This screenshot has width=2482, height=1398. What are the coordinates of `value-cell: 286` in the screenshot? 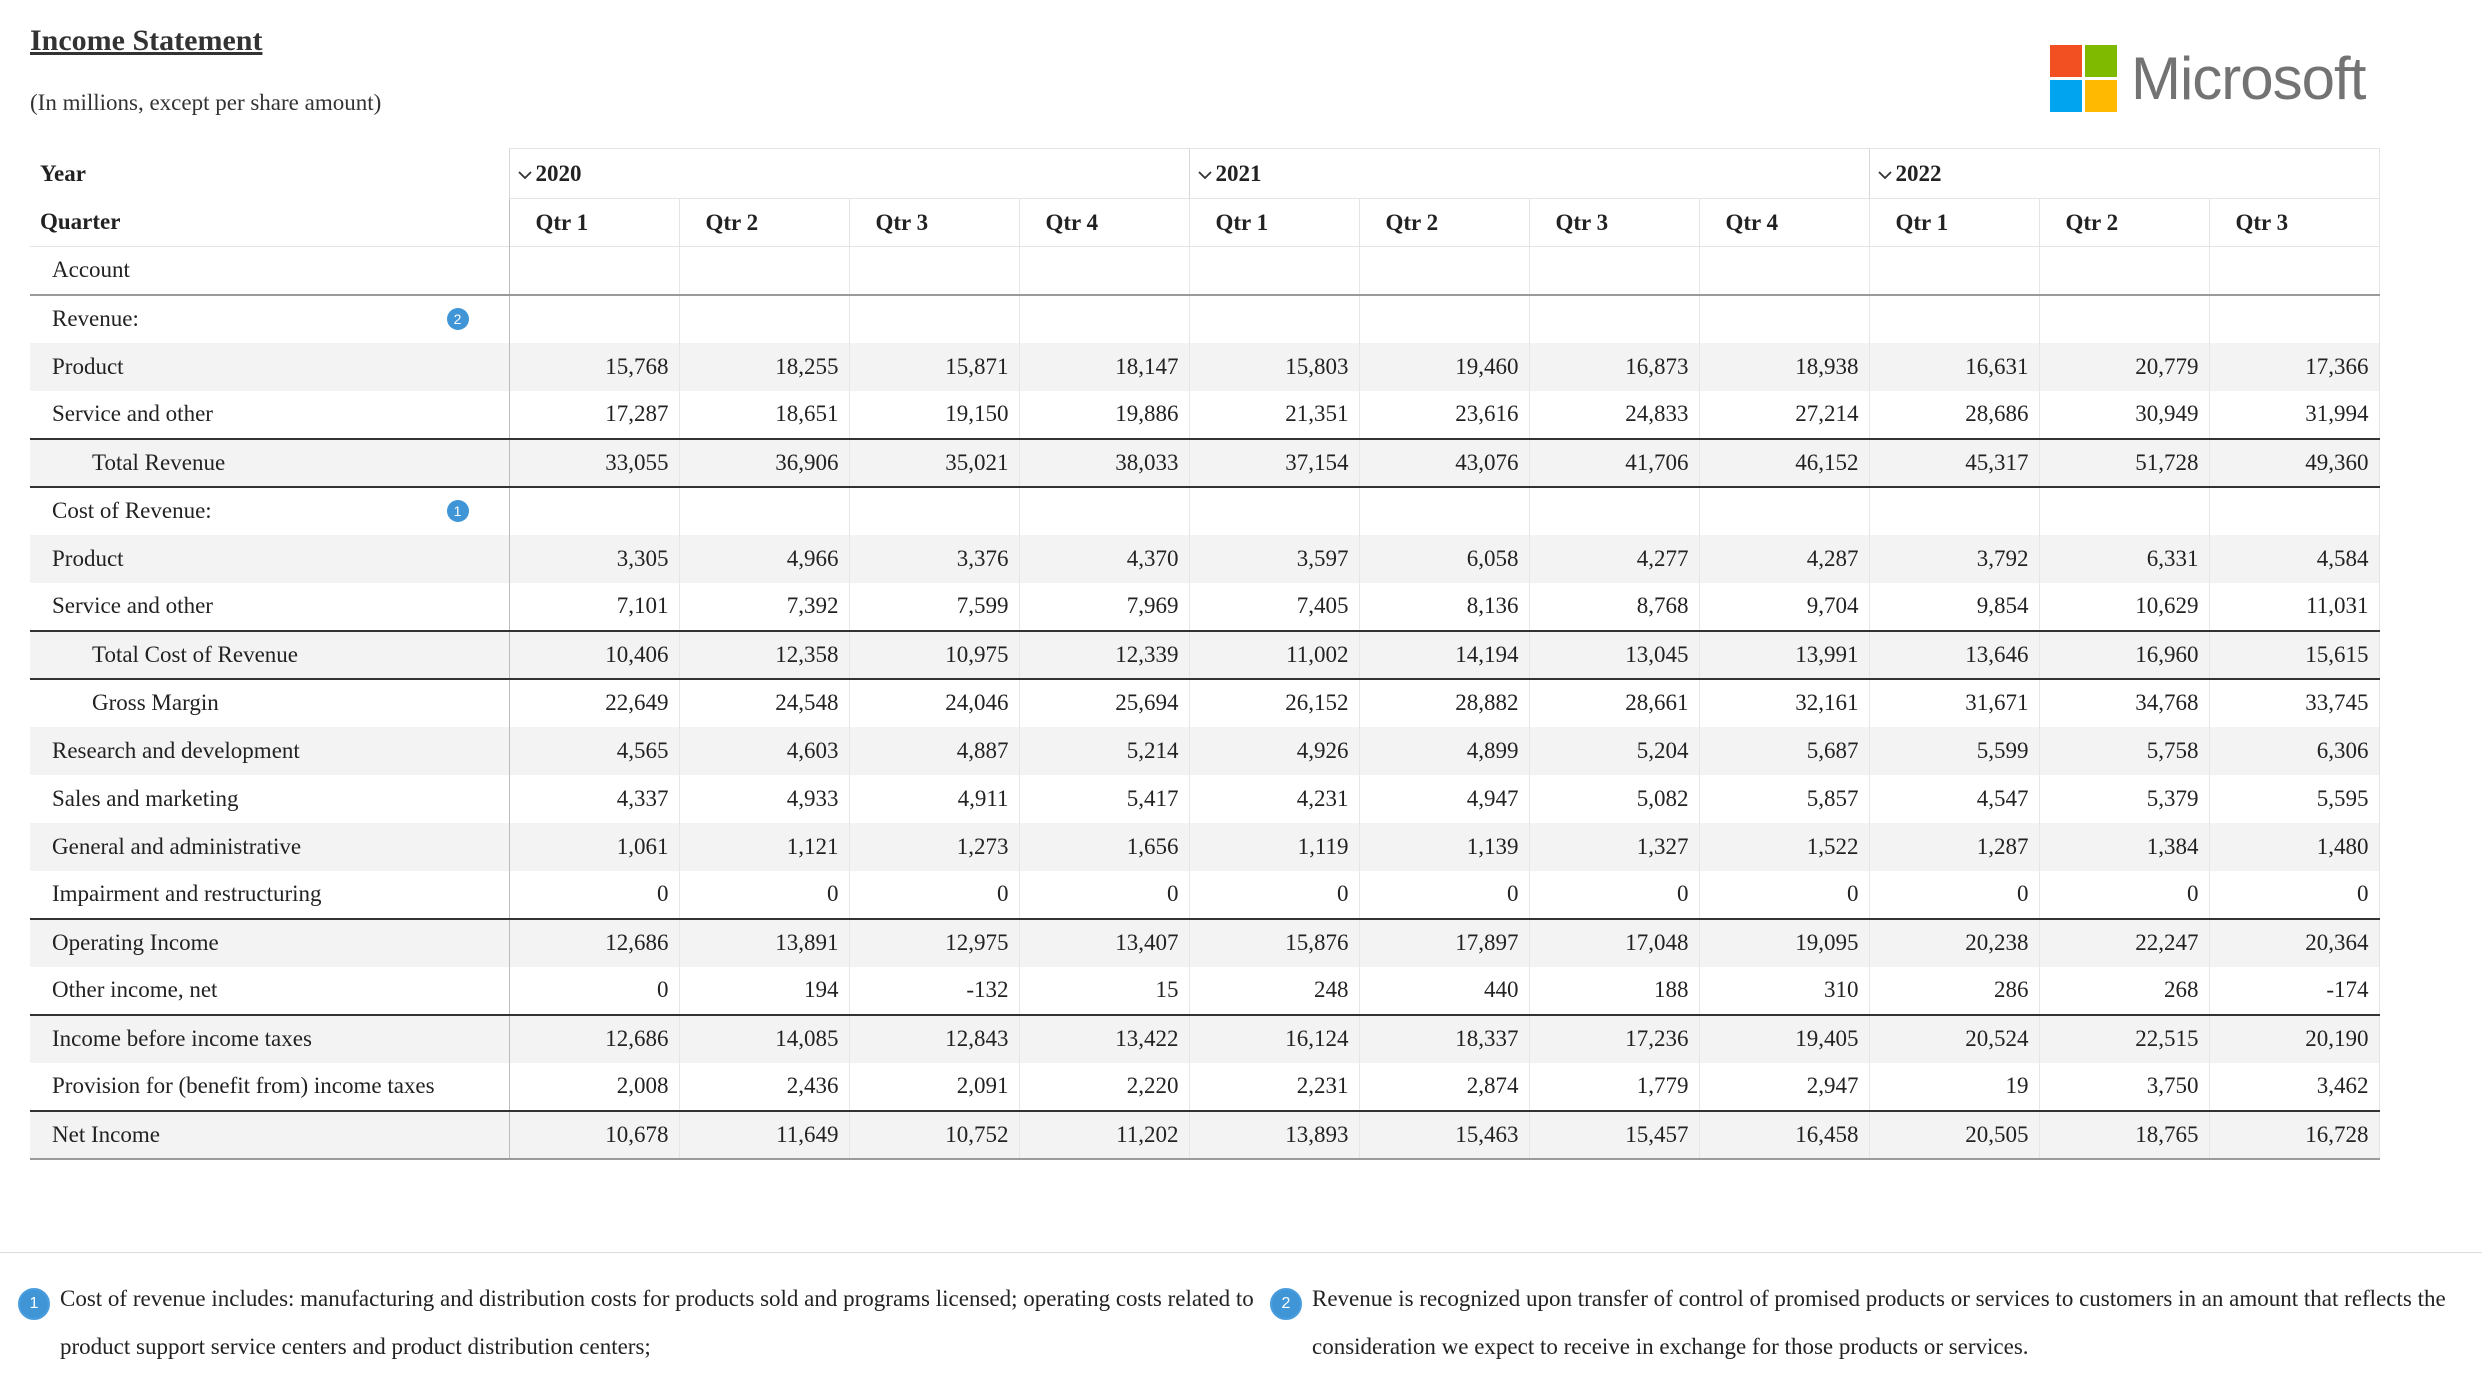 It's located at (1953, 990).